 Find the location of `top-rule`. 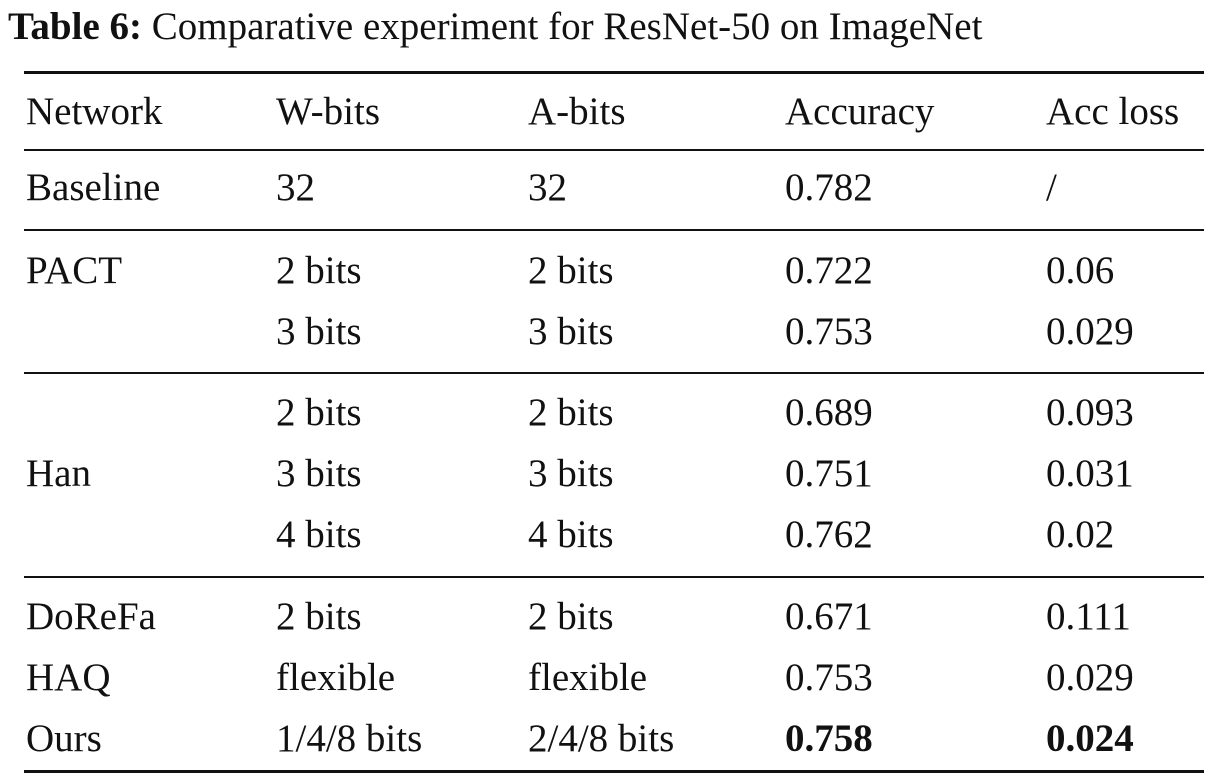

top-rule is located at coordinates (614, 72).